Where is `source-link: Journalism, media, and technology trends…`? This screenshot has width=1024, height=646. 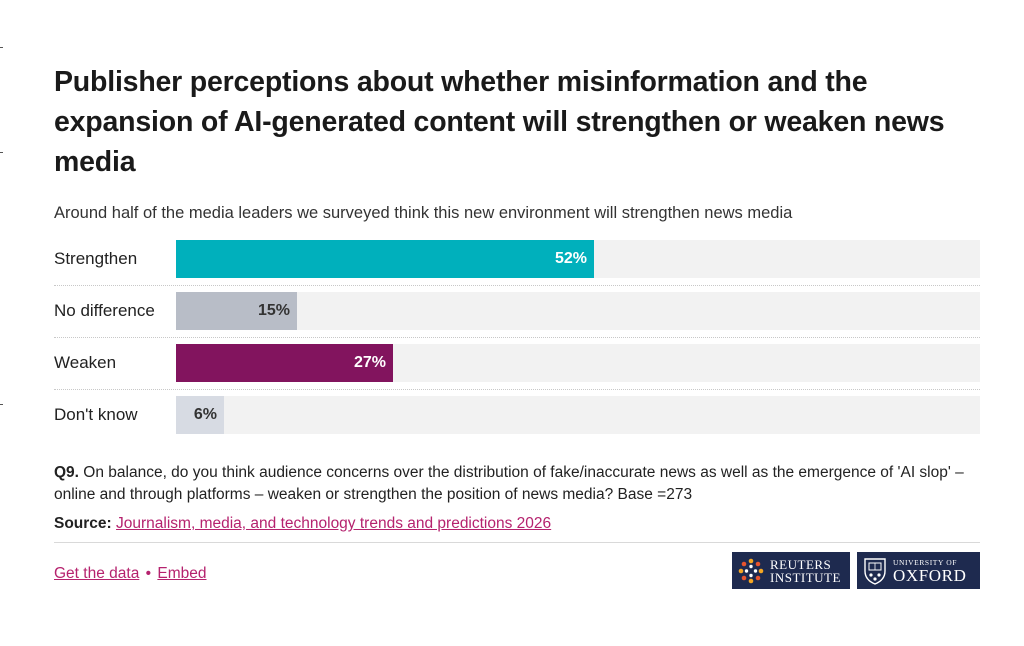
source-link: Journalism, media, and technology trends… is located at coordinates (334, 523).